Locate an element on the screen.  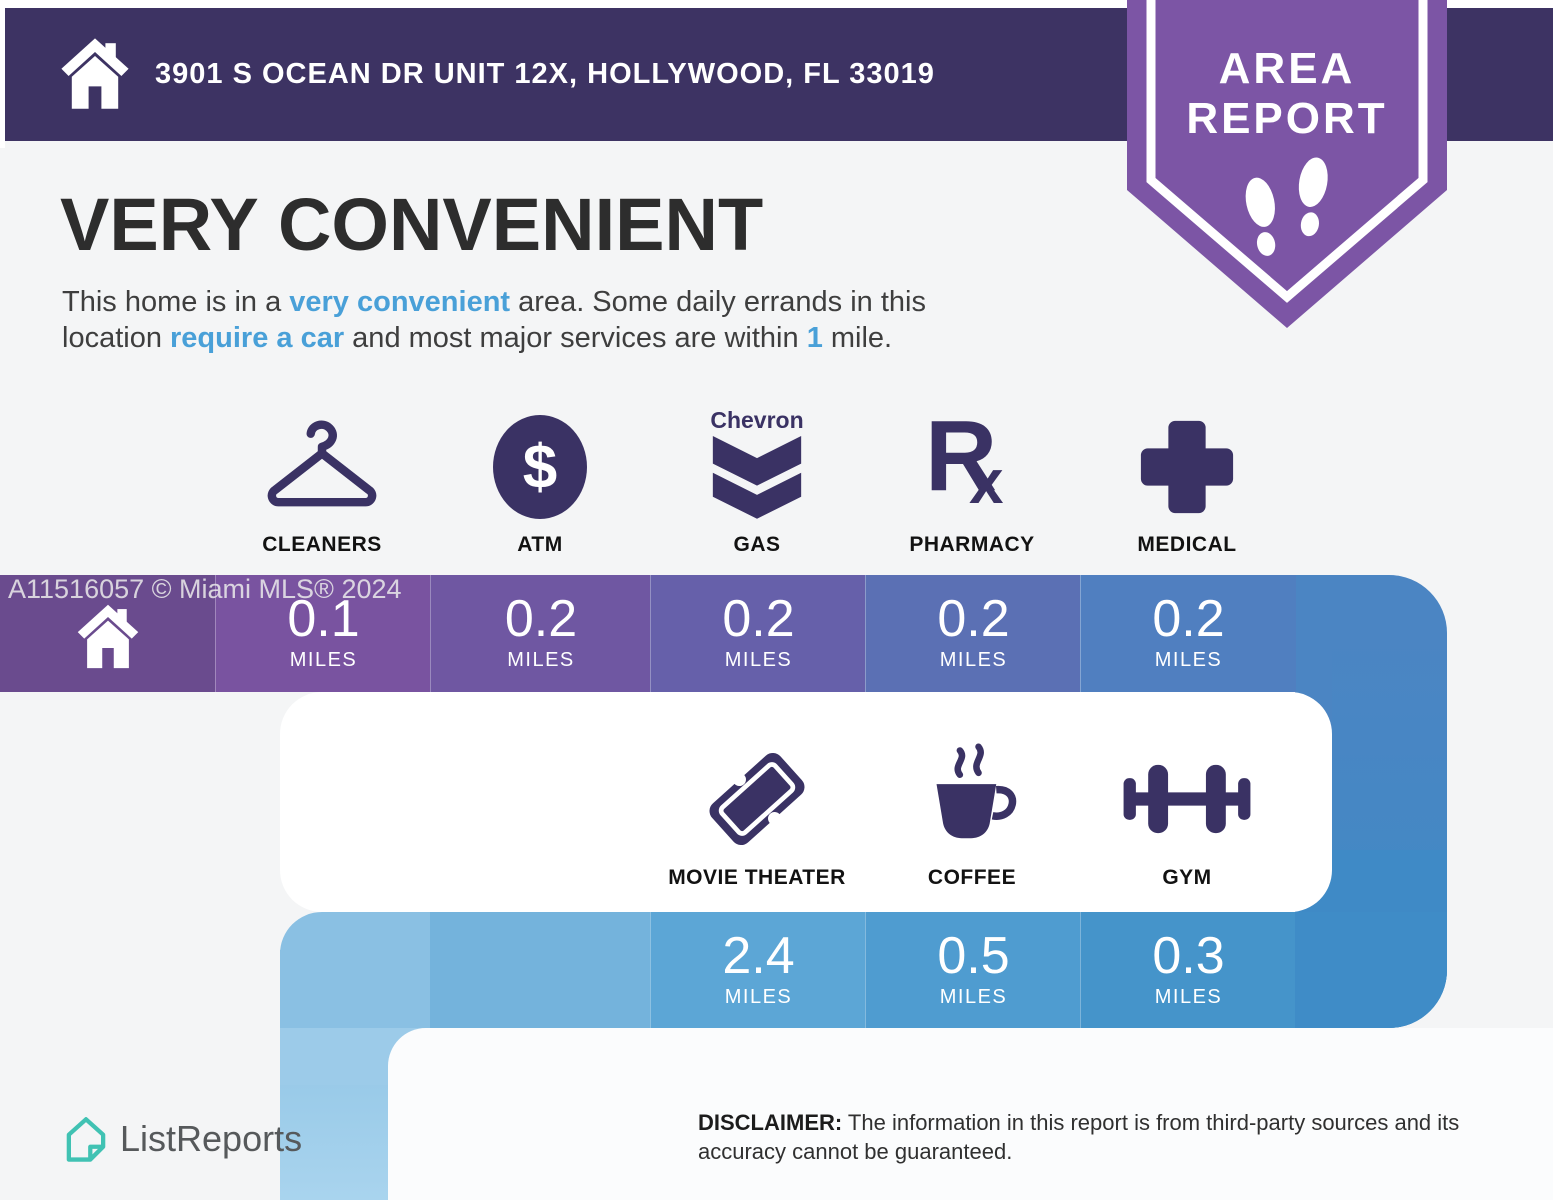
distance-segment-gas: 0.2 MILES is located at coordinates (758, 633).